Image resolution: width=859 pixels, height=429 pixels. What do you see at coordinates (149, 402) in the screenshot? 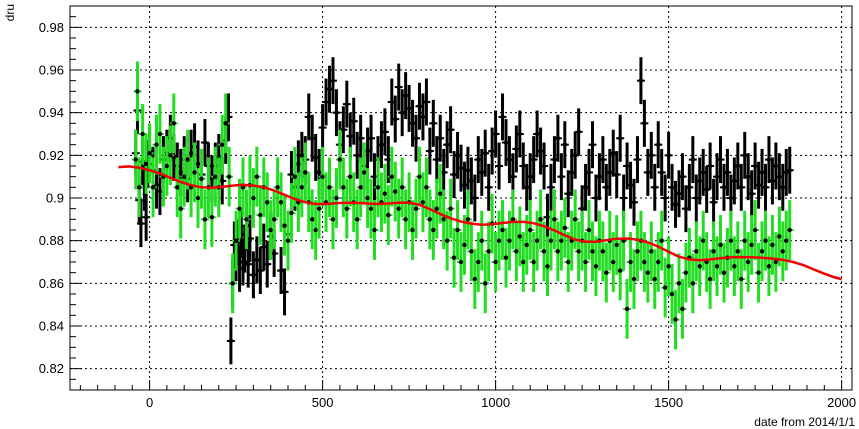
I see `x-tick-label: 0` at bounding box center [149, 402].